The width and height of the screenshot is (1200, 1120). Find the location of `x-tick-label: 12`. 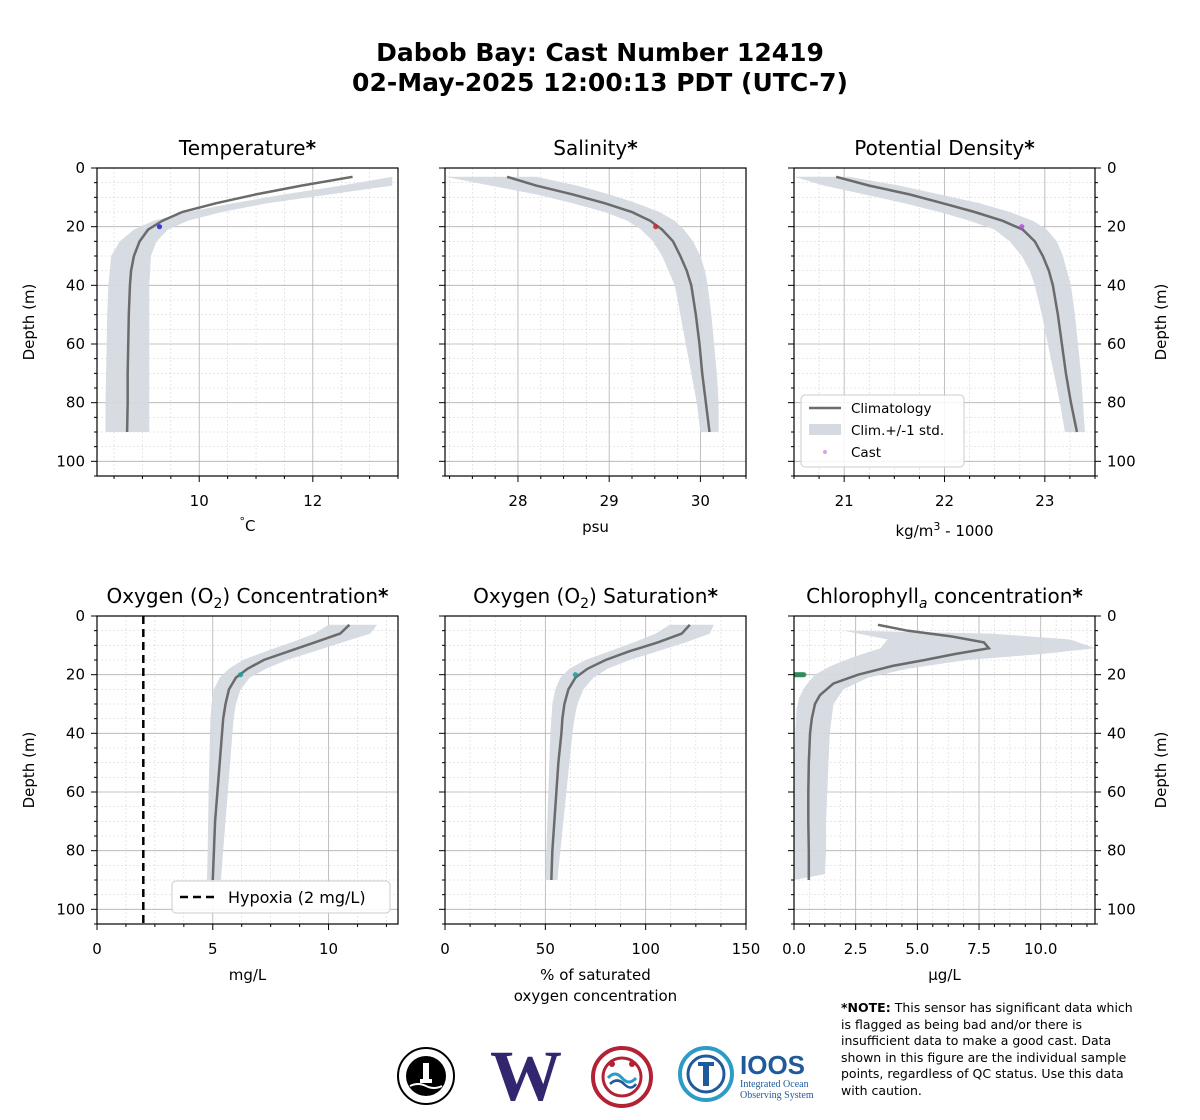

x-tick-label: 12 is located at coordinates (312, 501).